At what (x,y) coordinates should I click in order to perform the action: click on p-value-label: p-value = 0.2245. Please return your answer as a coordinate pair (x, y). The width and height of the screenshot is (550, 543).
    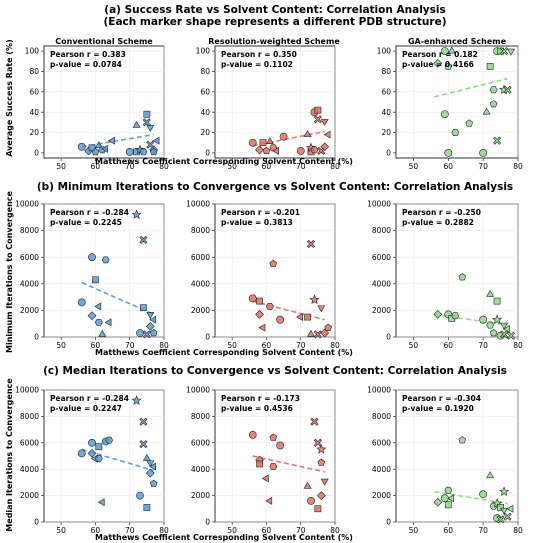
    Looking at the image, I should click on (86, 222).